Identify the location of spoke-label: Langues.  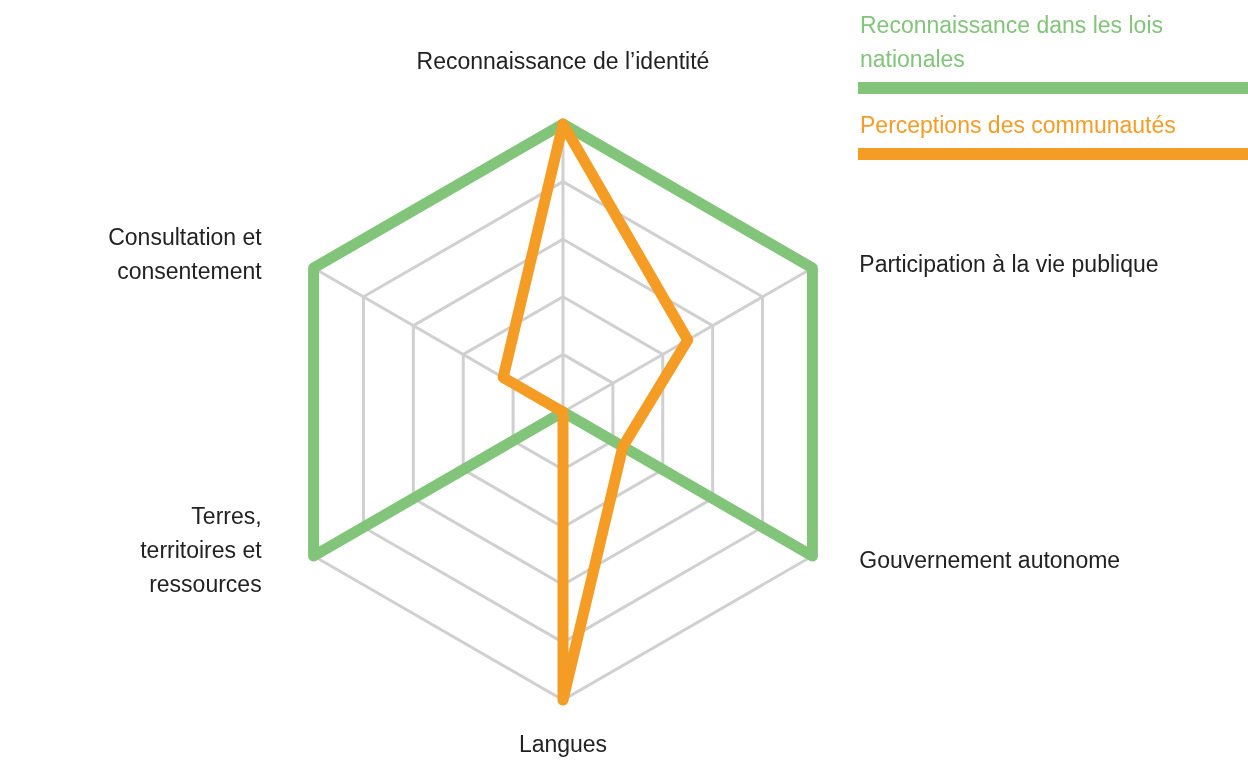
(563, 744).